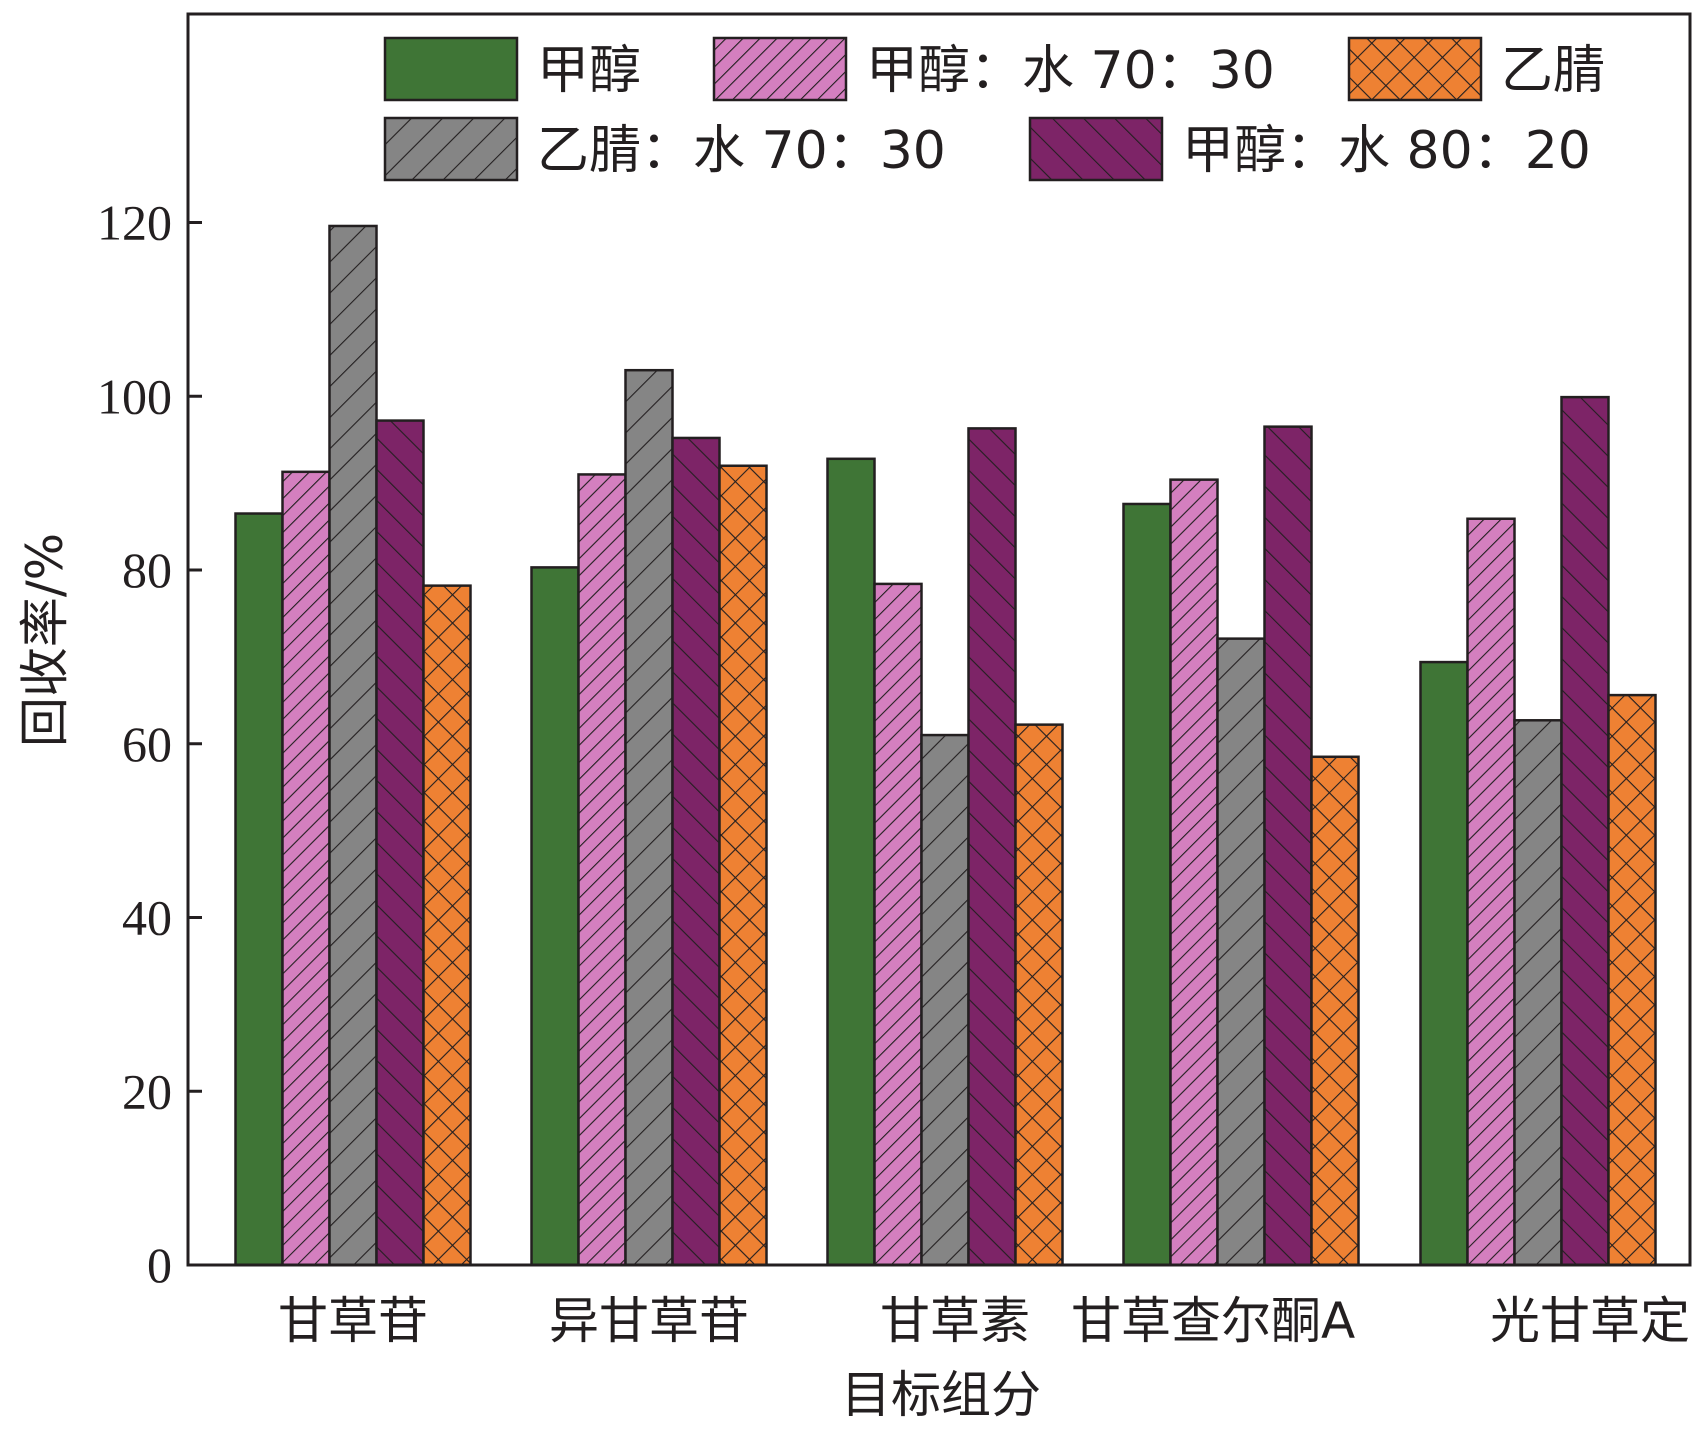  I want to click on y-tick-label: 0, so click(159, 1265).